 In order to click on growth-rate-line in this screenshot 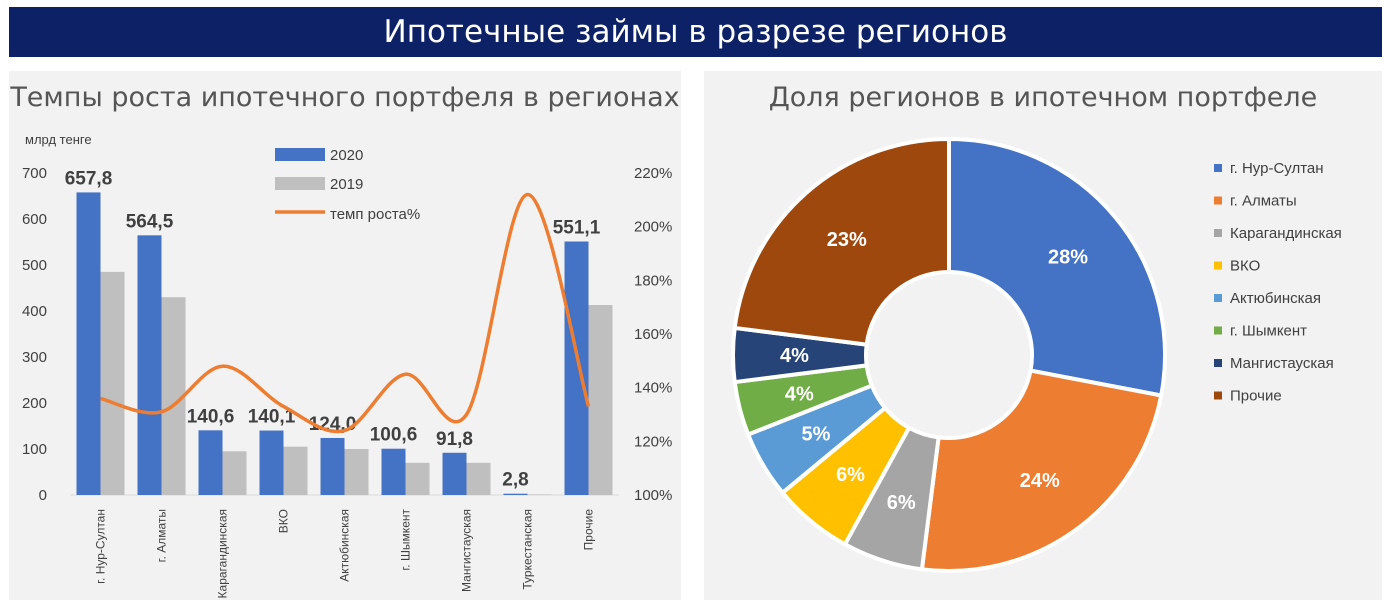, I will do `click(345, 313)`.